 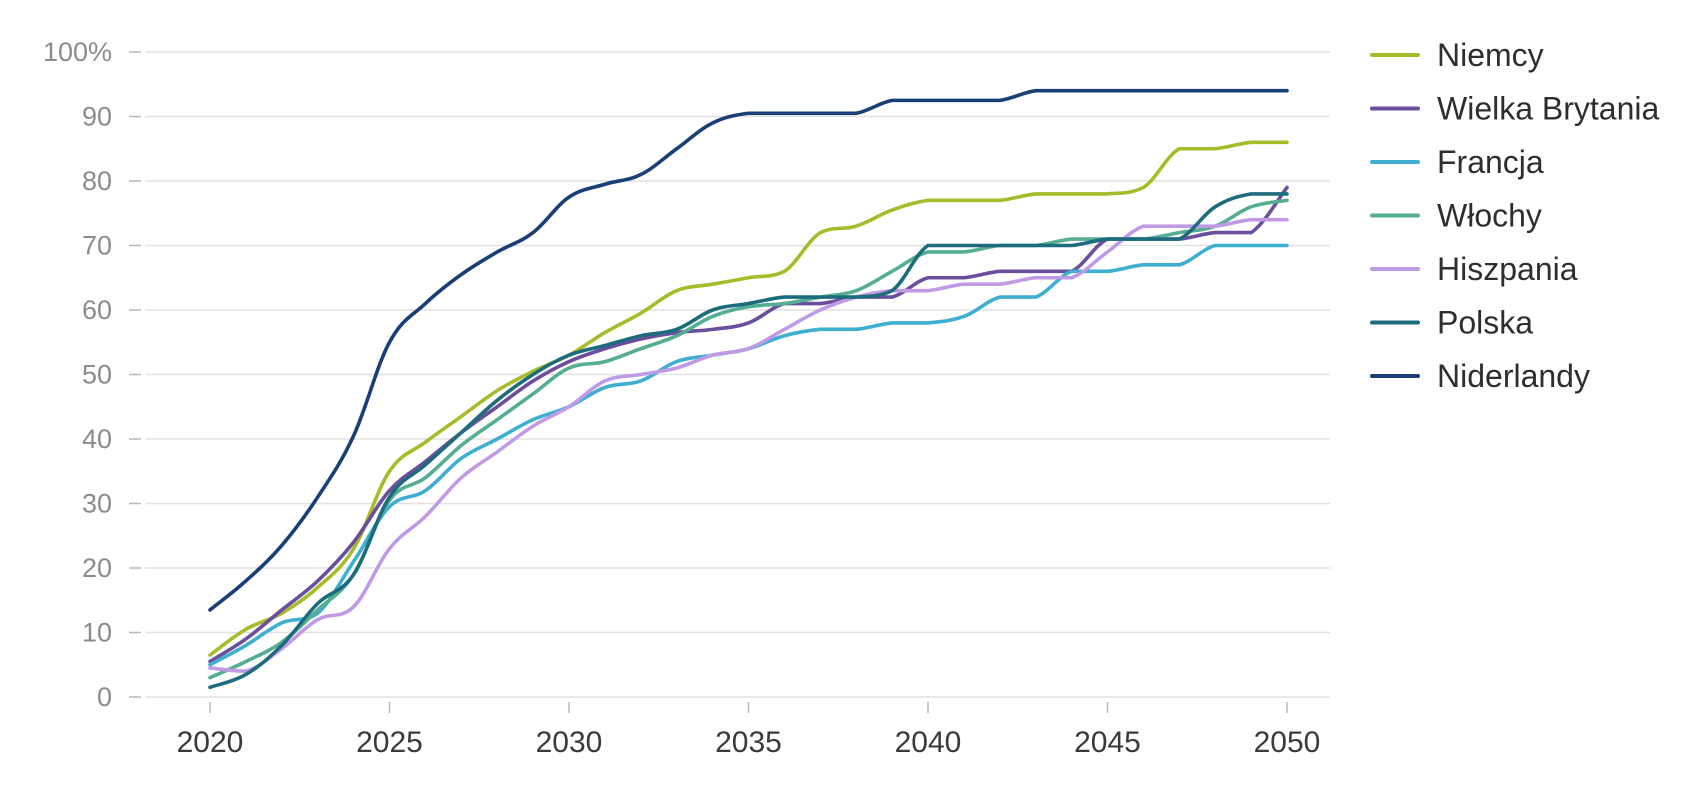 I want to click on legend-item-polska: Polska, so click(x=1451, y=323).